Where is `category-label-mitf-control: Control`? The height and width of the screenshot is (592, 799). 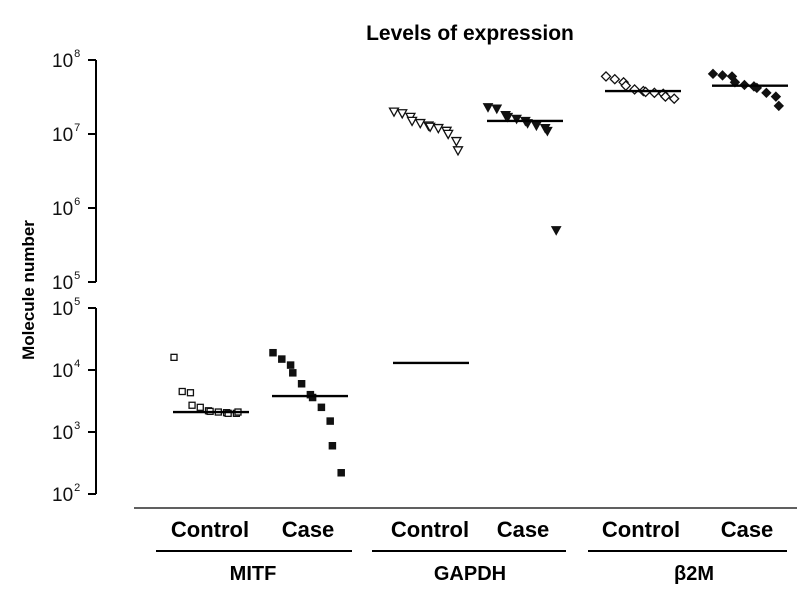 category-label-mitf-control: Control is located at coordinates (210, 529).